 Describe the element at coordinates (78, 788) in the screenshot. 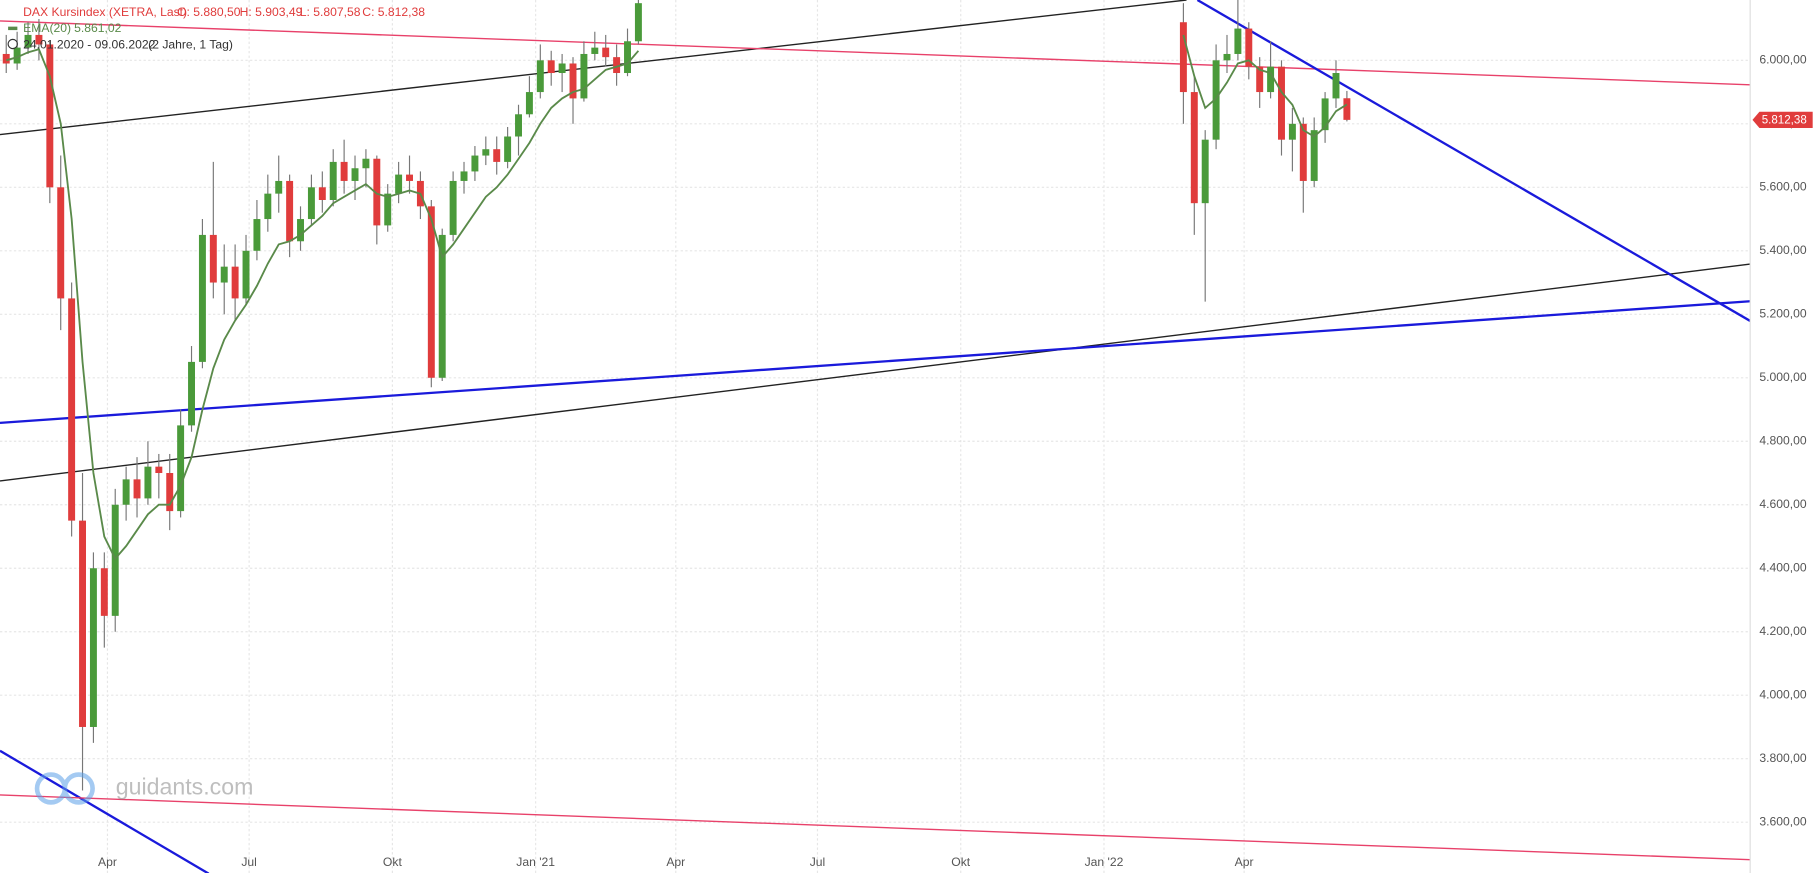

I see `logo` at that location.